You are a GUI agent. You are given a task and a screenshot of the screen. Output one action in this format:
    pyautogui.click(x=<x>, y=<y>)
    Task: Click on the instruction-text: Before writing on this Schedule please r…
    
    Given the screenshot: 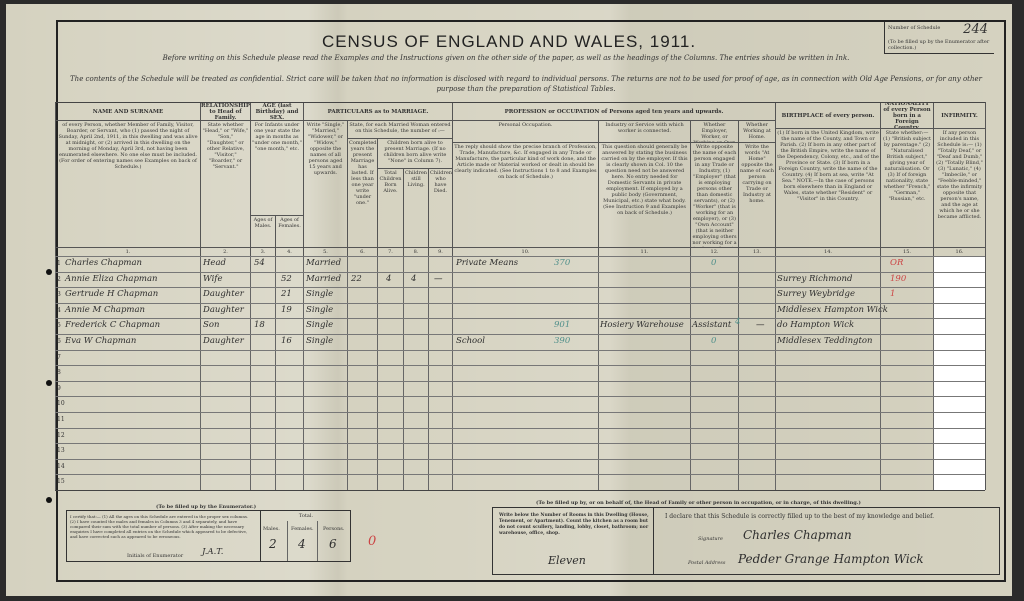 What is the action you would take?
    pyautogui.click(x=506, y=58)
    